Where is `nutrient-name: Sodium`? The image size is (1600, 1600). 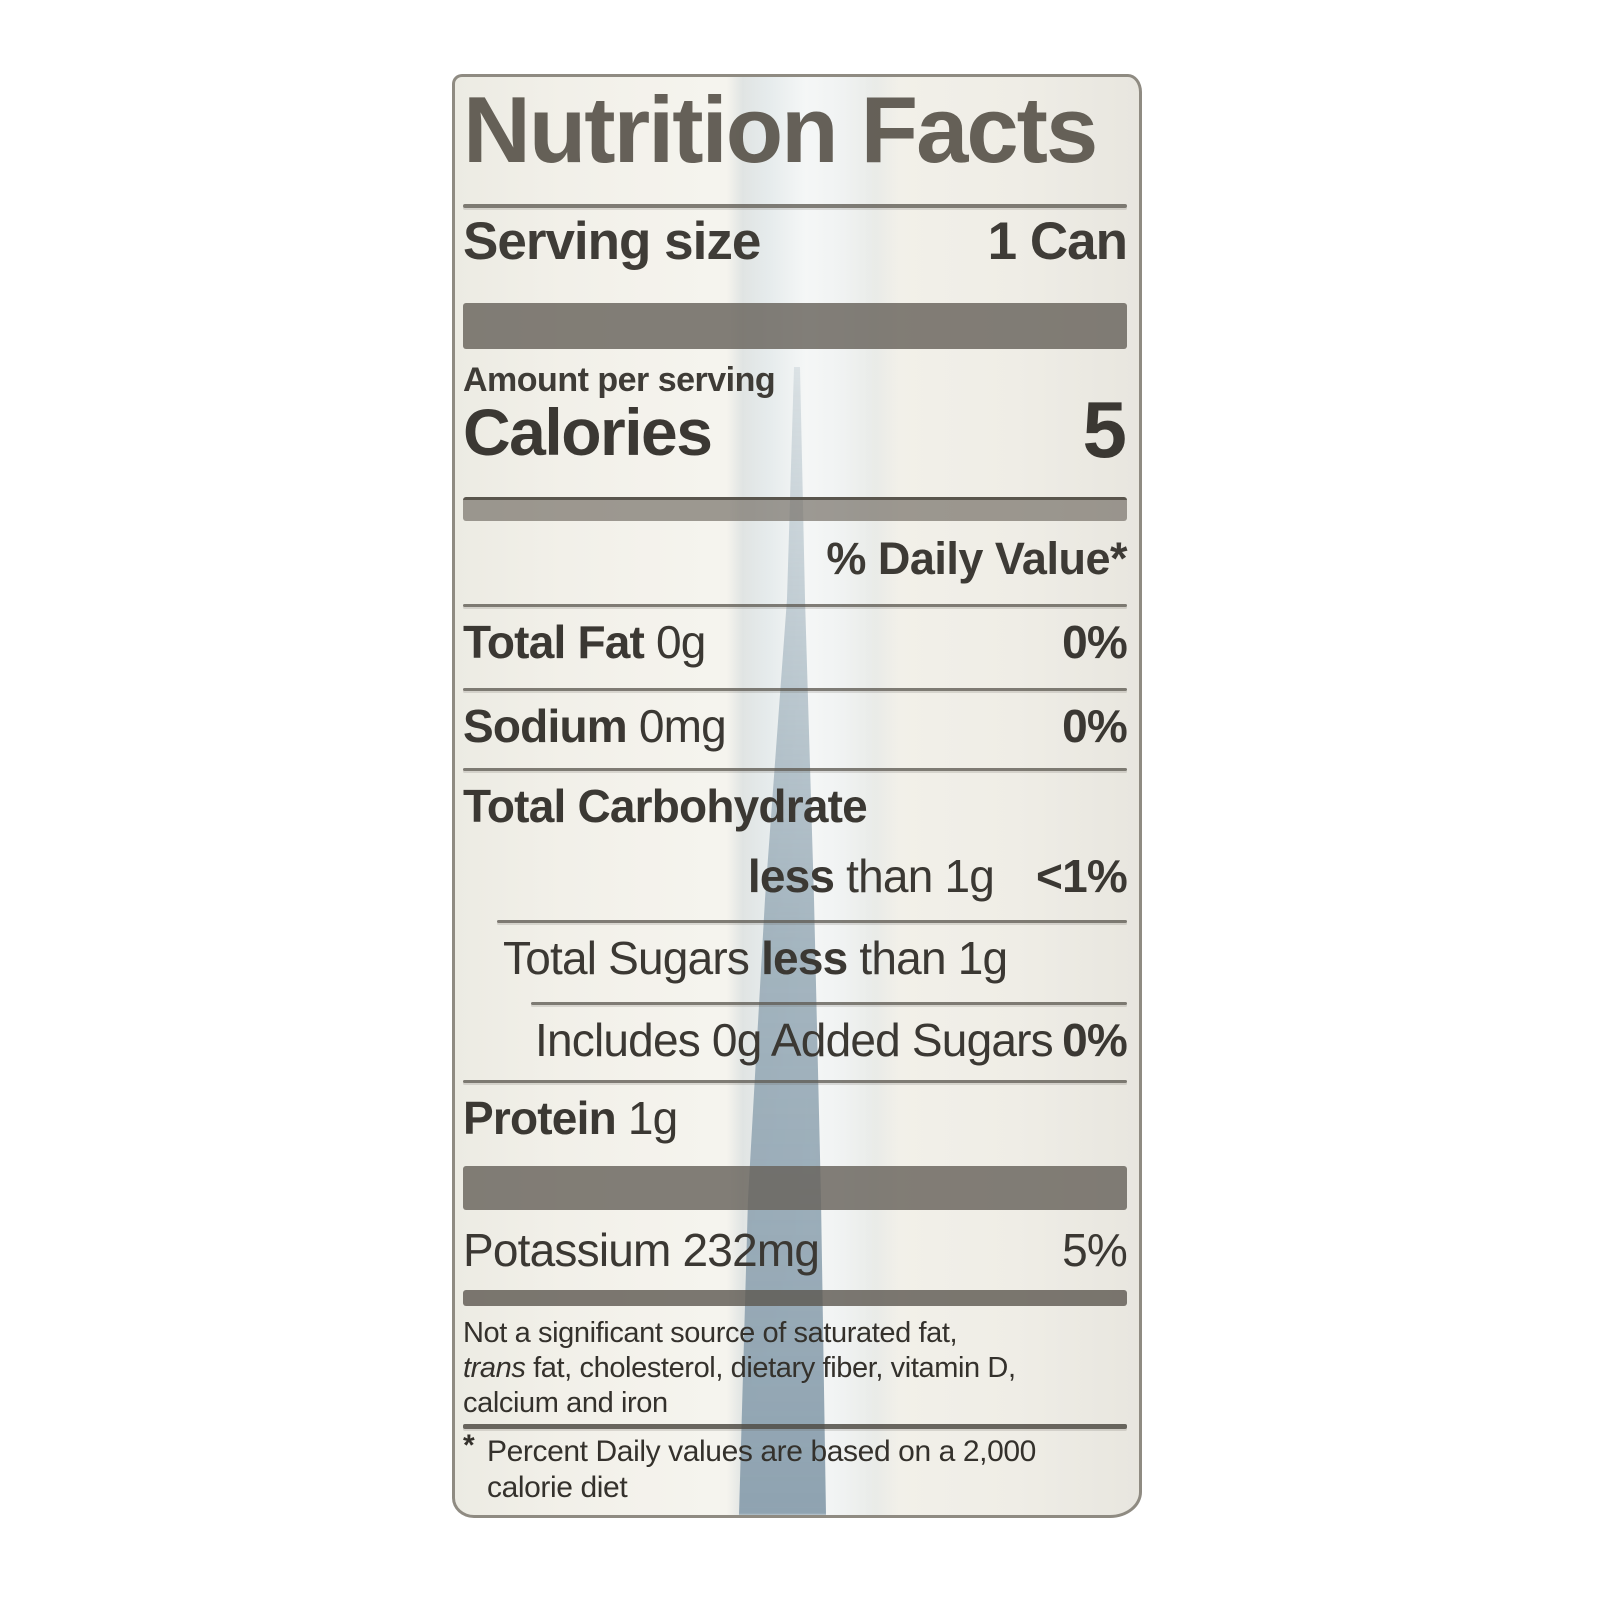 nutrient-name: Sodium is located at coordinates (545, 726).